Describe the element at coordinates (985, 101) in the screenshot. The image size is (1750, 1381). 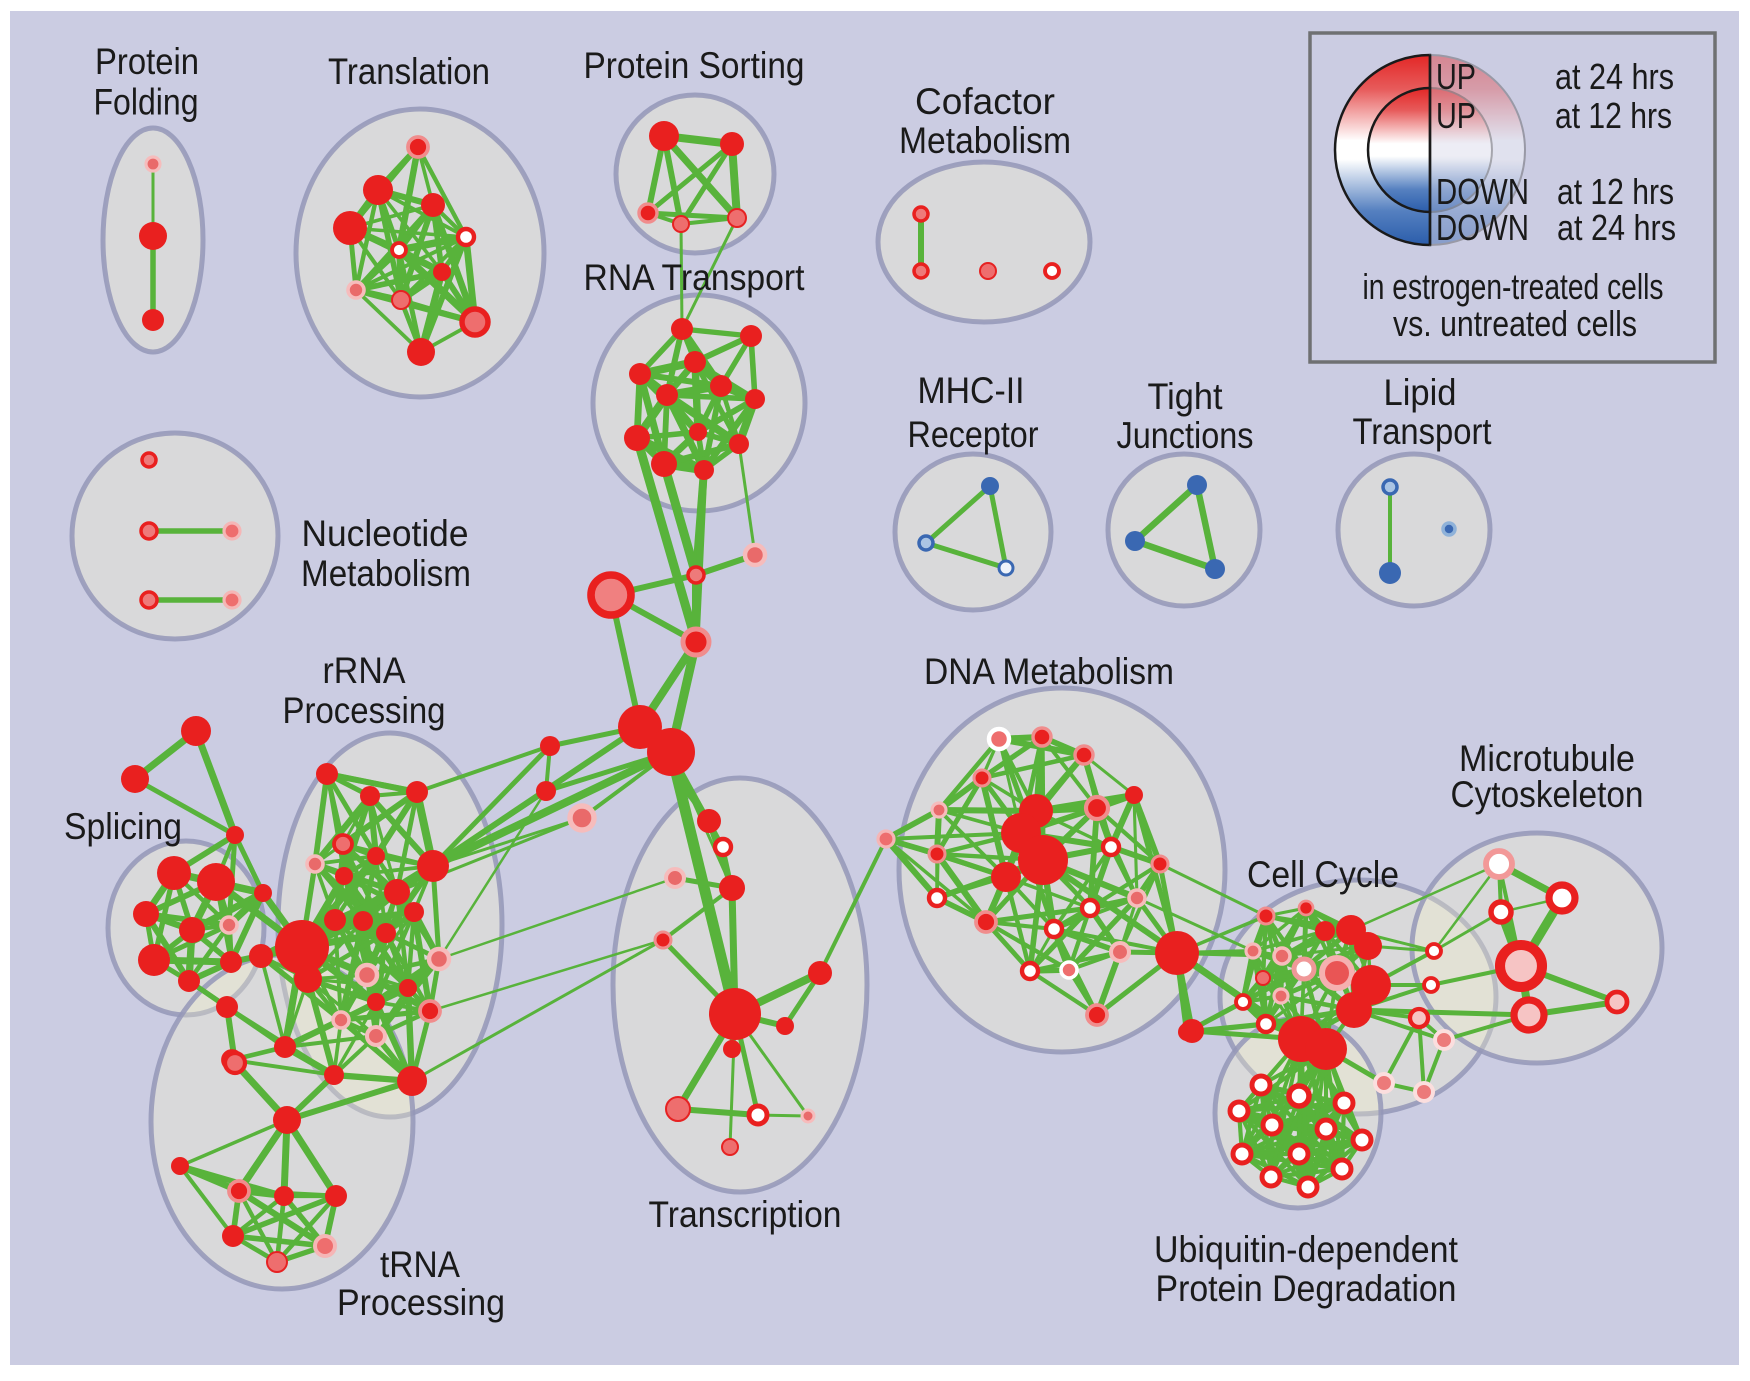
I see `svg-text: Cofactor` at that location.